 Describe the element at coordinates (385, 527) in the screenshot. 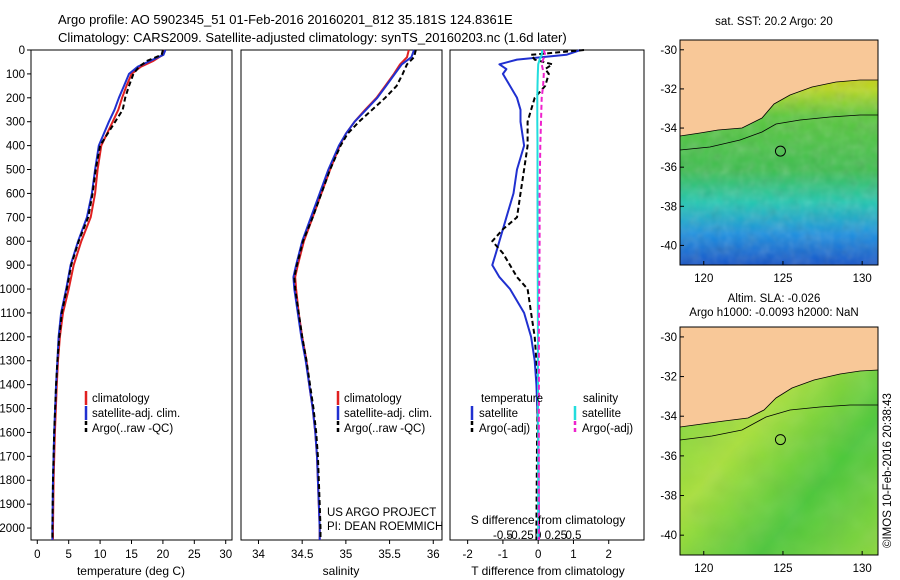

I see `pi-annotation: PI: DEAN ROEMMICH` at that location.